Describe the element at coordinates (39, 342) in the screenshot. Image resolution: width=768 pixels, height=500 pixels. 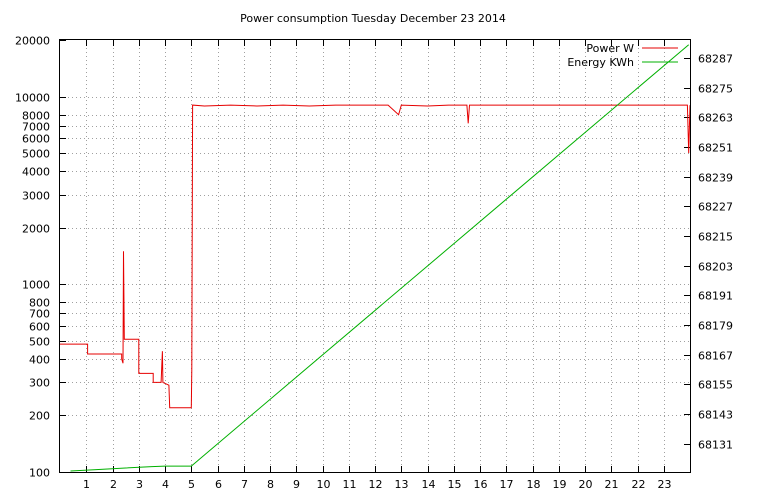
I see `y-tick-label: 500` at that location.